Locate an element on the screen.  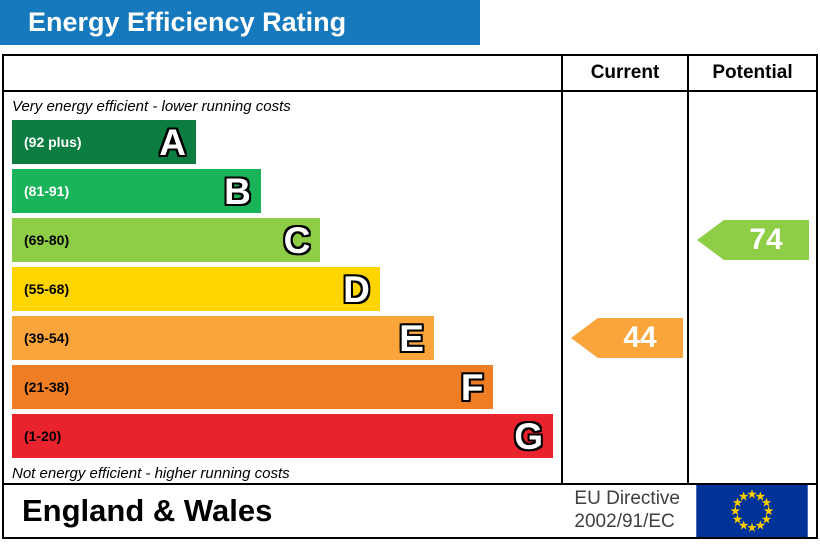
page-title: Energy Efficiency Rating is located at coordinates (187, 22).